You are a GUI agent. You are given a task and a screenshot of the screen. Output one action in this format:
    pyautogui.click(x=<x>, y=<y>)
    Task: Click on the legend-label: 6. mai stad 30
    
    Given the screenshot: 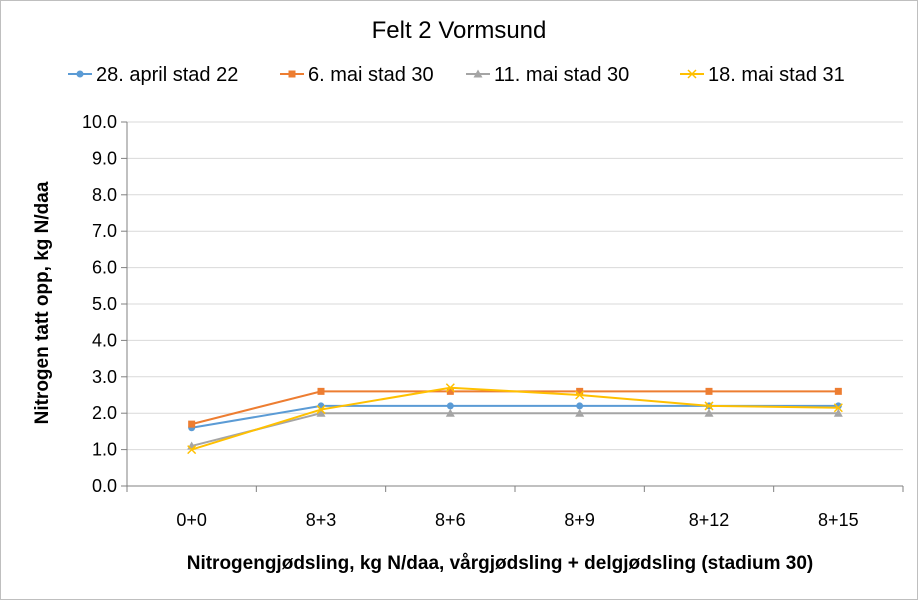 What is the action you would take?
    pyautogui.click(x=371, y=75)
    